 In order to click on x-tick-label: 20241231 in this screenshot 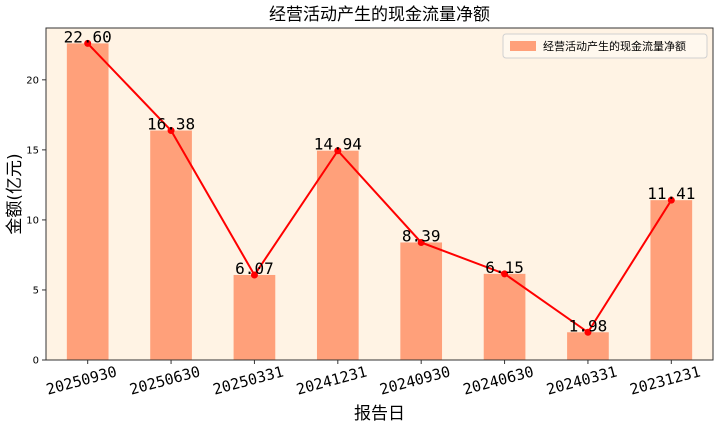, I will do `click(331, 380)`.